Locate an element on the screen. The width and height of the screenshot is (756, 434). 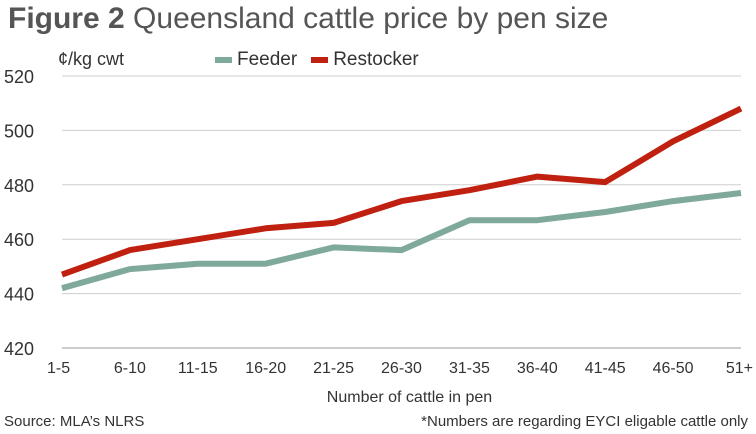
y-tick-label-520: 520 is located at coordinates (19, 77).